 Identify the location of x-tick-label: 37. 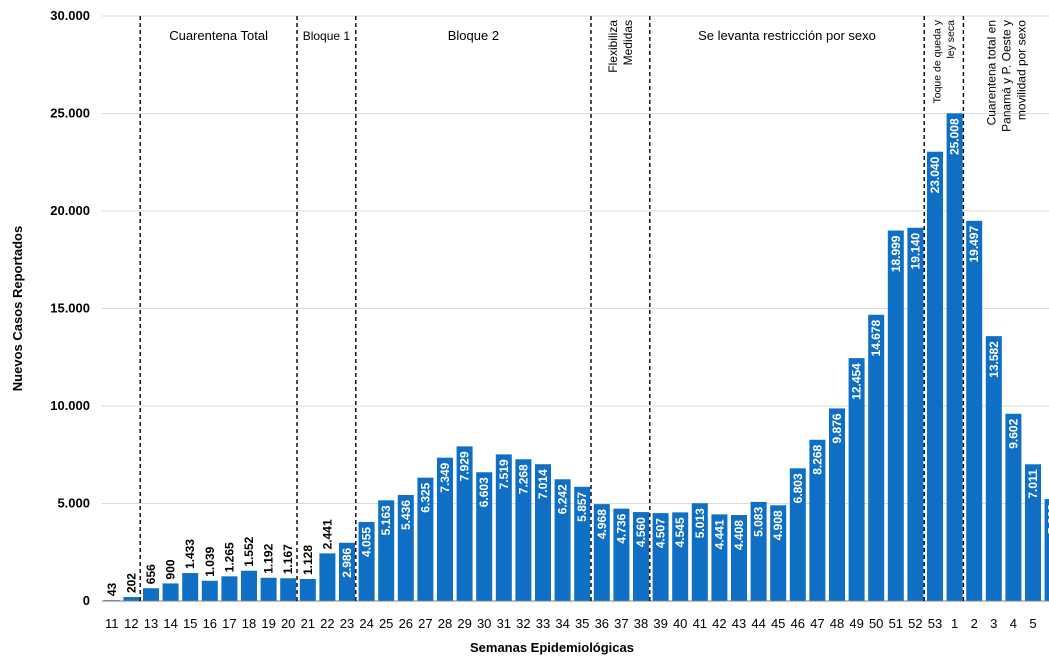
(621, 623).